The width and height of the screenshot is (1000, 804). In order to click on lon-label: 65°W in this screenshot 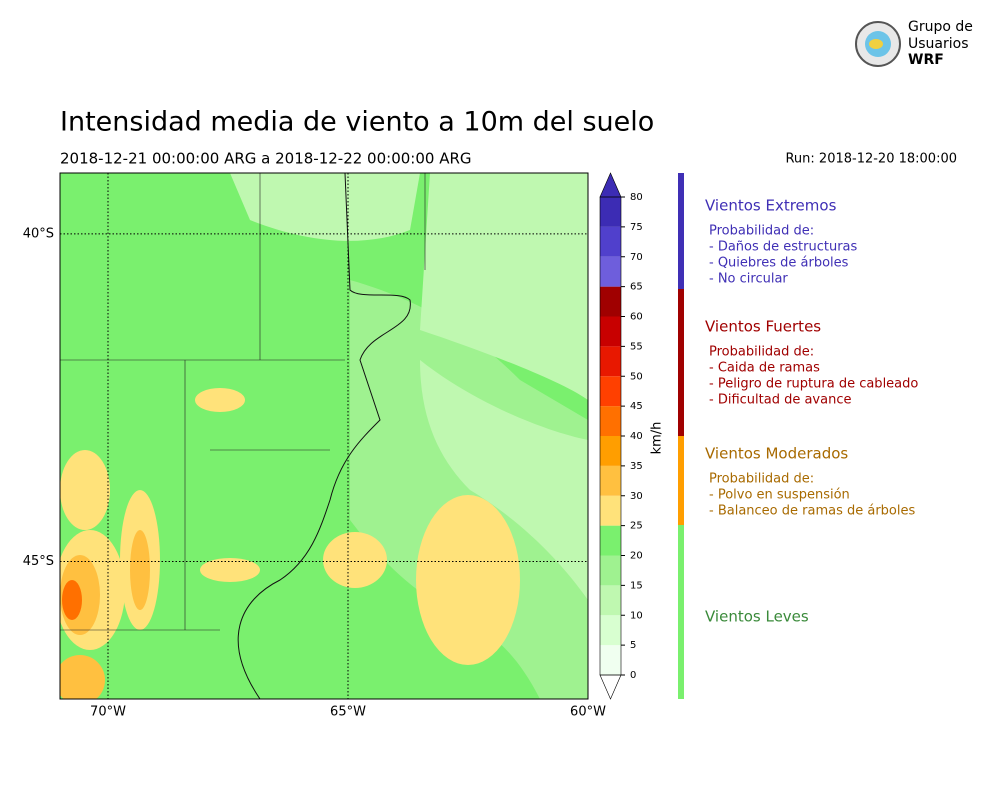, I will do `click(348, 712)`.